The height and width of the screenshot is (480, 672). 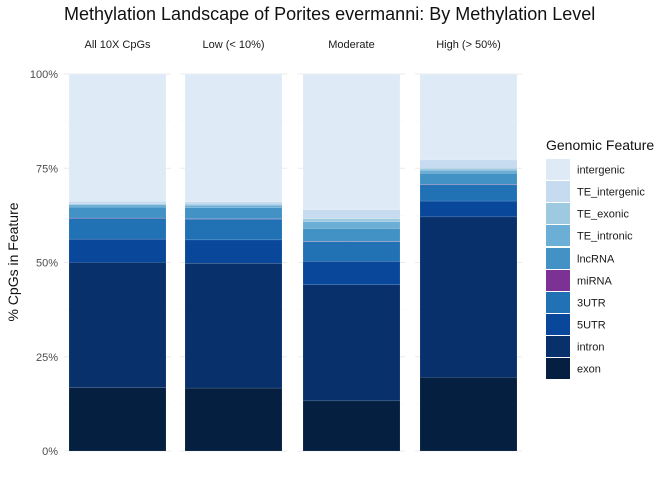 I want to click on facet-panel: Low (< 10%), so click(x=233, y=245).